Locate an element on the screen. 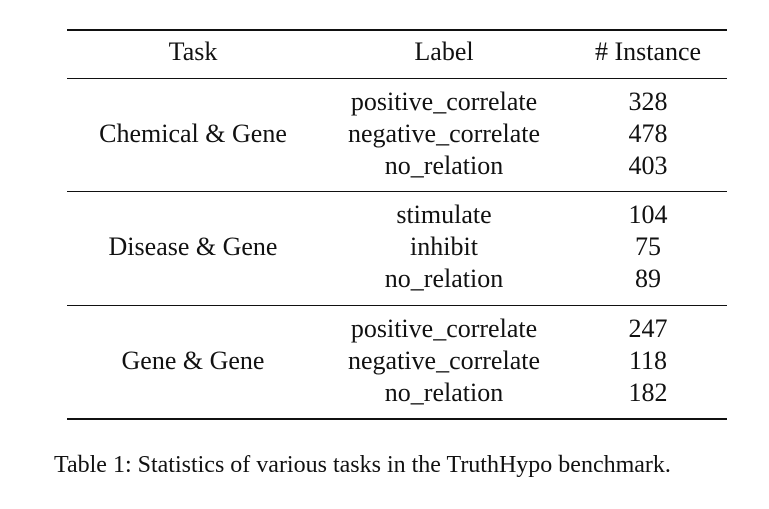  table-row-label: stimulate is located at coordinates (444, 214).